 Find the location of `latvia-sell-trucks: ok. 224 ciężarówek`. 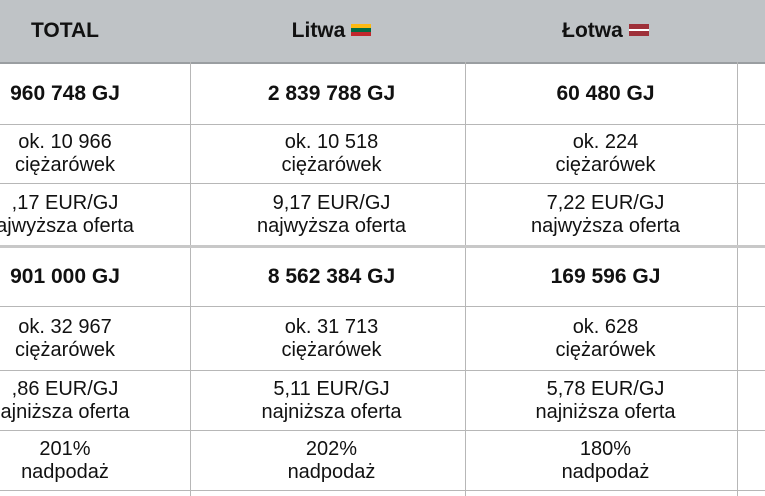

latvia-sell-trucks: ok. 224 ciężarówek is located at coordinates (605, 153).